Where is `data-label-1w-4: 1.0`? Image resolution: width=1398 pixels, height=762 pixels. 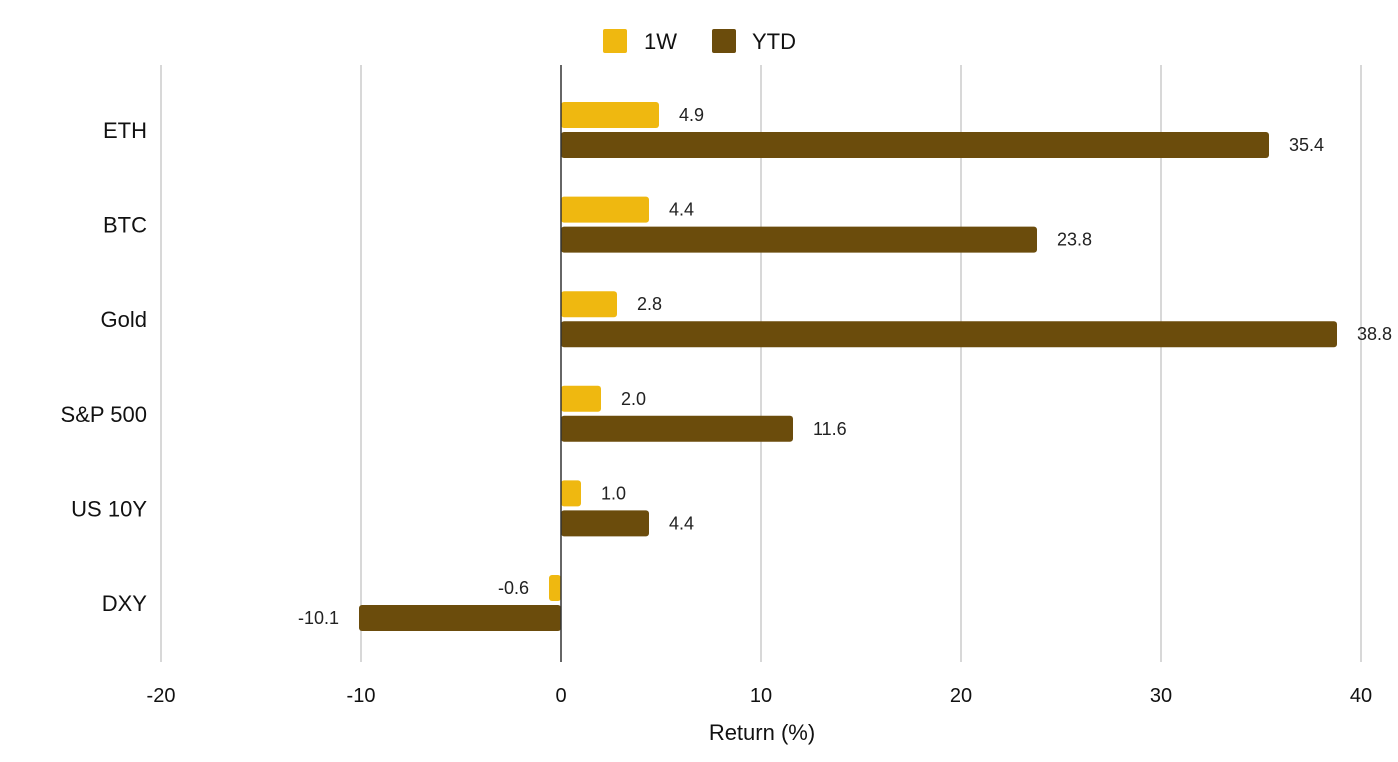
data-label-1w-4: 1.0 is located at coordinates (613, 493).